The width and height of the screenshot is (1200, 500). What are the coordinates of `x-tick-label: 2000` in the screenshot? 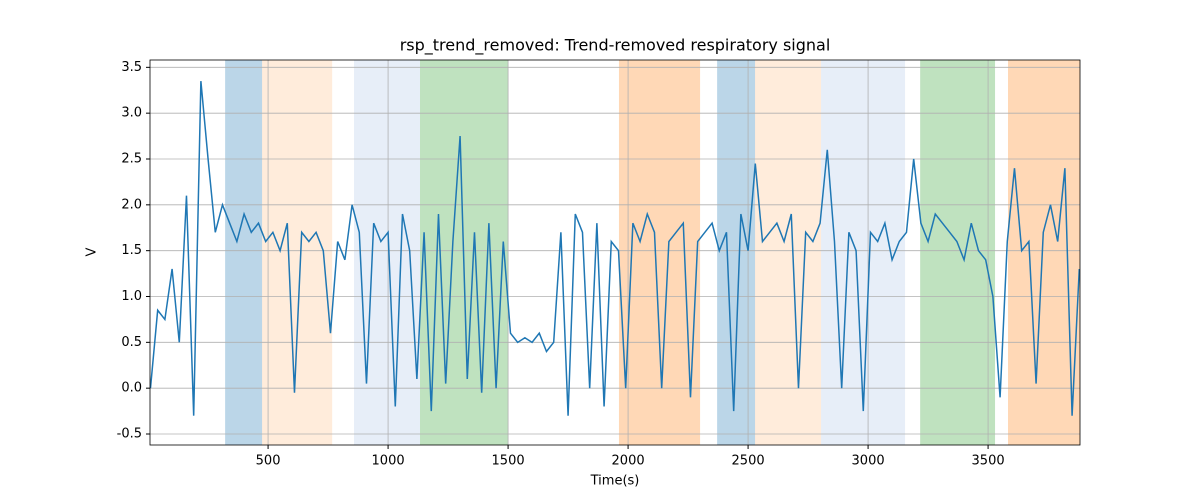 It's located at (628, 461).